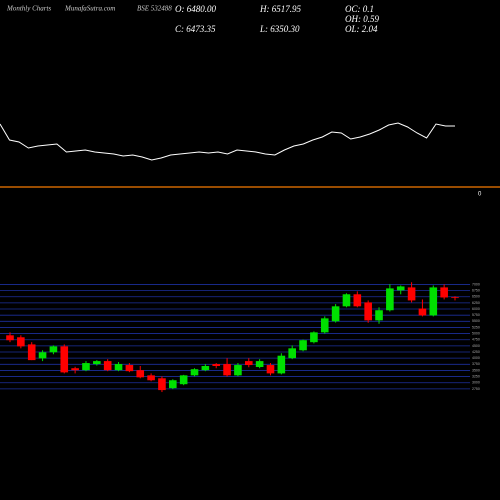 This screenshot has height=500, width=500. Describe the element at coordinates (195, 29) in the screenshot. I see `stat: C: 6473.35` at that location.